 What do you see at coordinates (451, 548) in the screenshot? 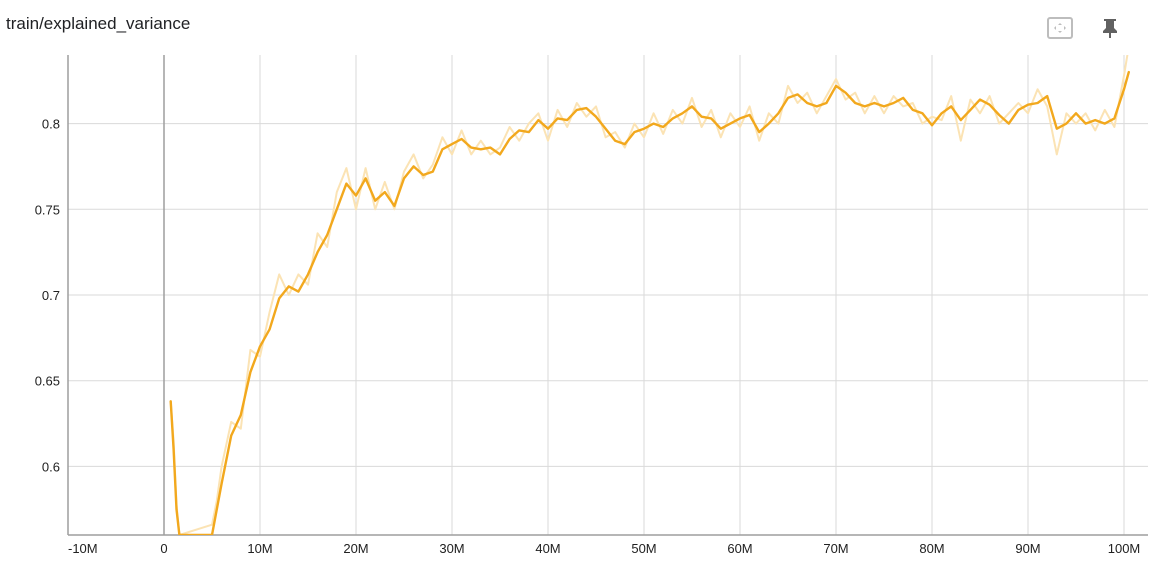
I see `x-tick-label: 30M` at bounding box center [451, 548].